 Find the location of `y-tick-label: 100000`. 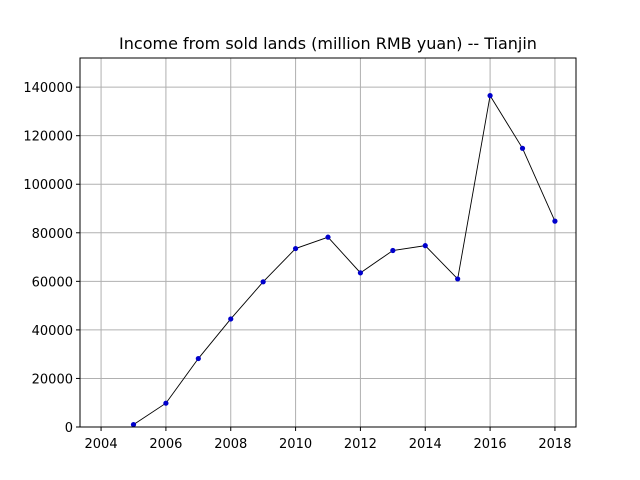

y-tick-label: 100000 is located at coordinates (48, 185).